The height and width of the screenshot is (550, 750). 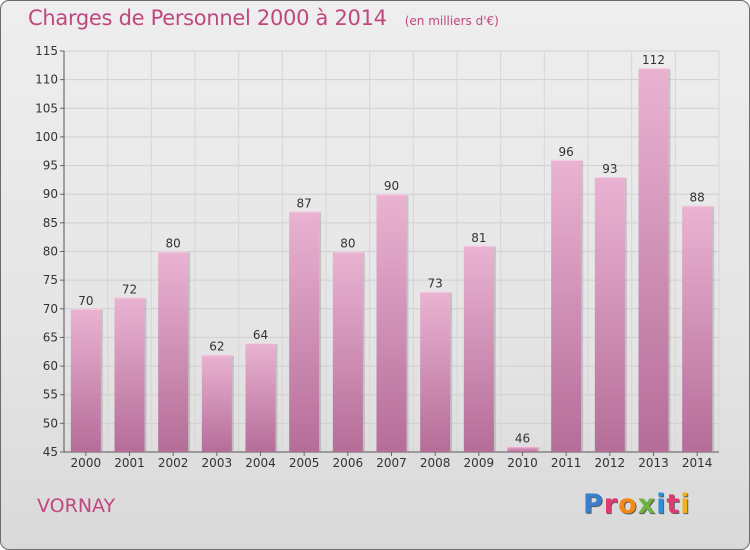 What do you see at coordinates (86, 463) in the screenshot?
I see `x-tick-label: 2000` at bounding box center [86, 463].